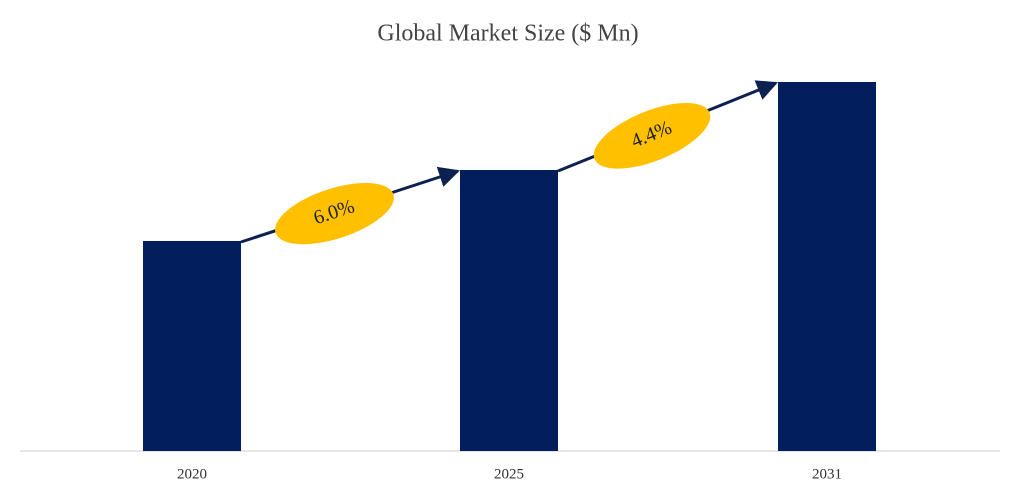 The image size is (1015, 490). I want to click on x-tick-label: 2020, so click(192, 474).